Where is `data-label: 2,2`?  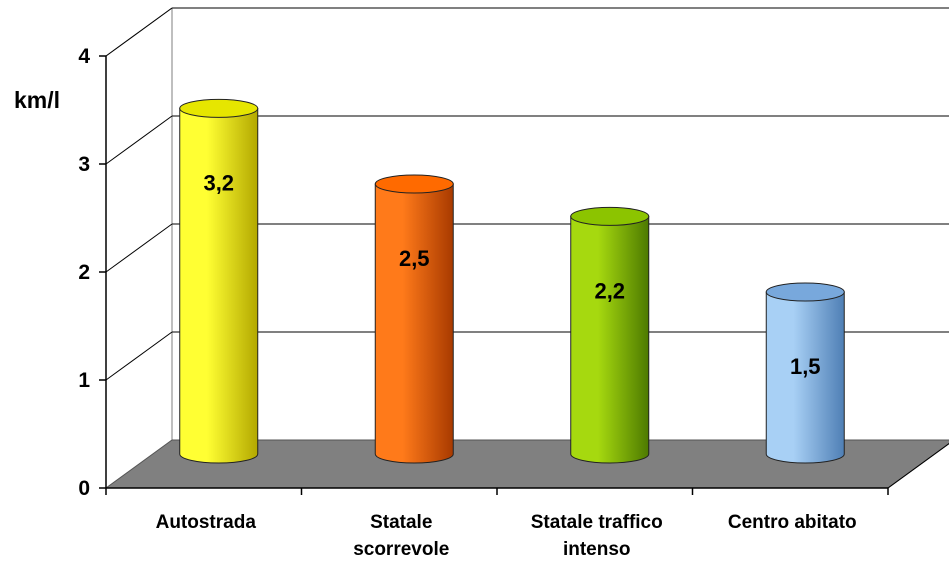 data-label: 2,2 is located at coordinates (609, 290).